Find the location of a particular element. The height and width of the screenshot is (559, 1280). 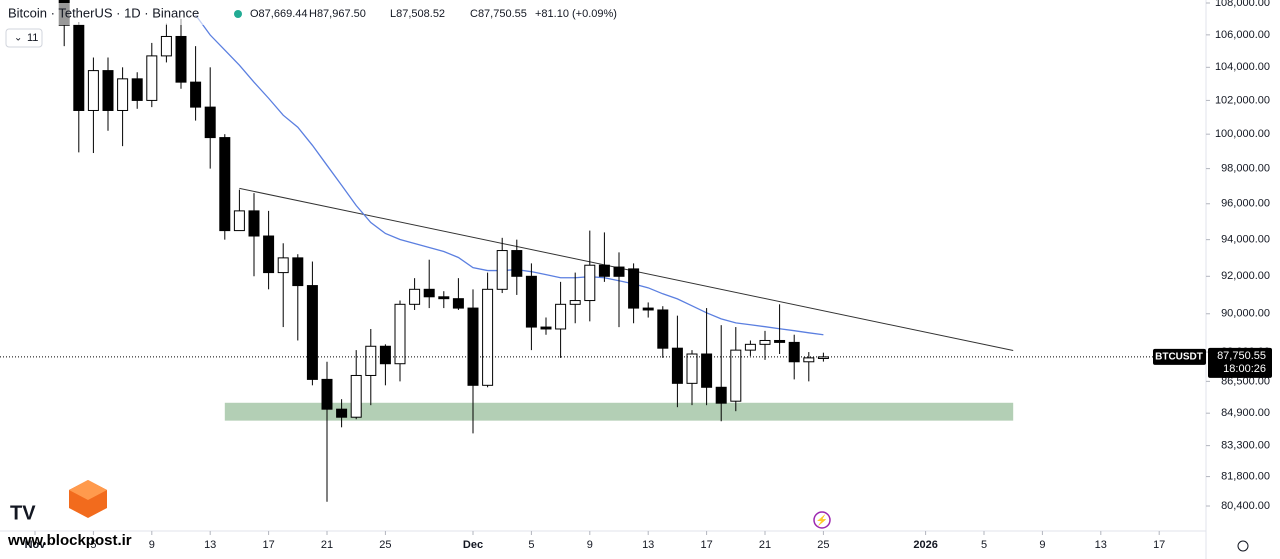

events-icon is located at coordinates (822, 520).